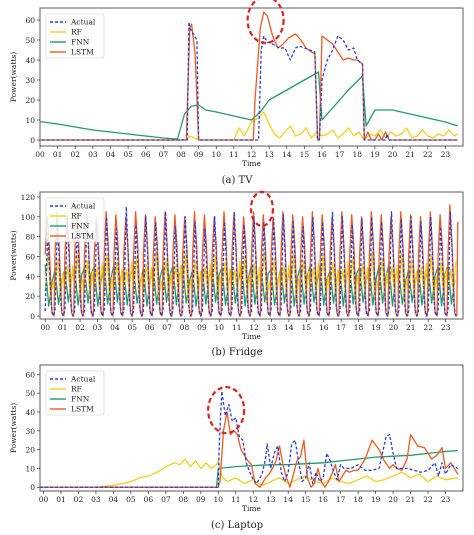 The width and height of the screenshot is (474, 535). What do you see at coordinates (30, 237) in the screenshot?
I see `y-tick-label: 80` at bounding box center [30, 237].